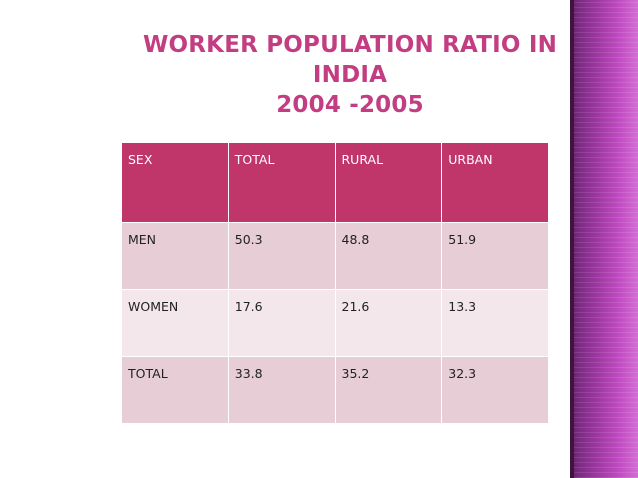 The height and width of the screenshot is (478, 638). Describe the element at coordinates (281, 390) in the screenshot. I see `table-cell-total: 33.8` at that location.